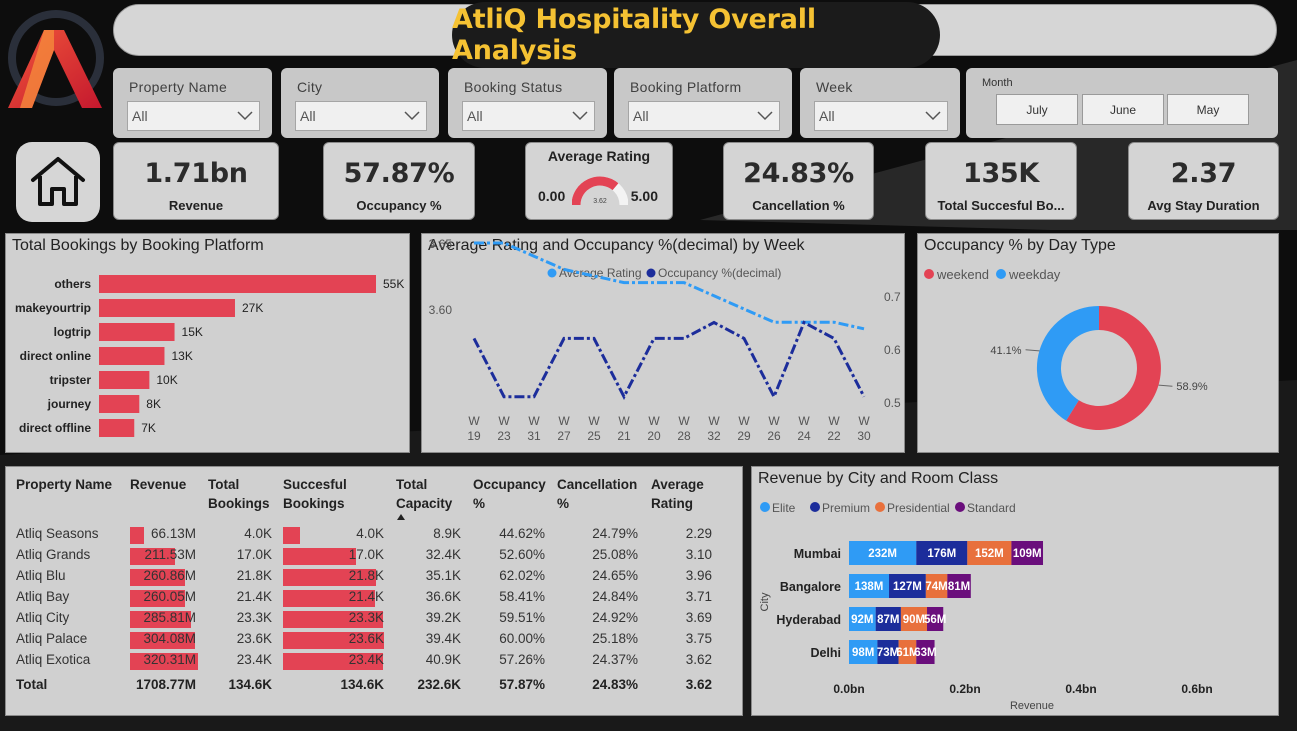 The height and width of the screenshot is (731, 1297). I want to click on city-dropdown: All, so click(361, 116).